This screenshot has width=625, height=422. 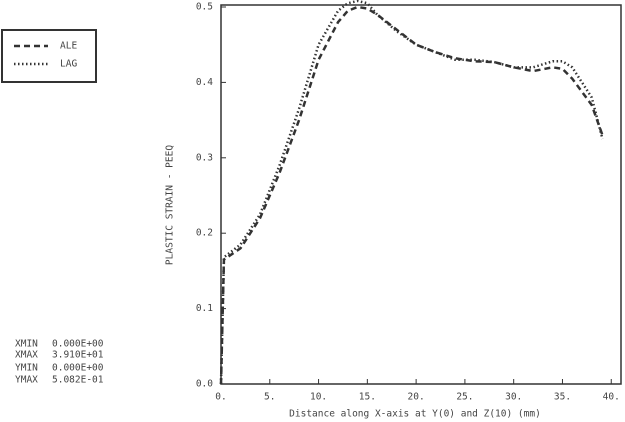 What do you see at coordinates (416, 397) in the screenshot?
I see `x-tick-label: 20.` at bounding box center [416, 397].